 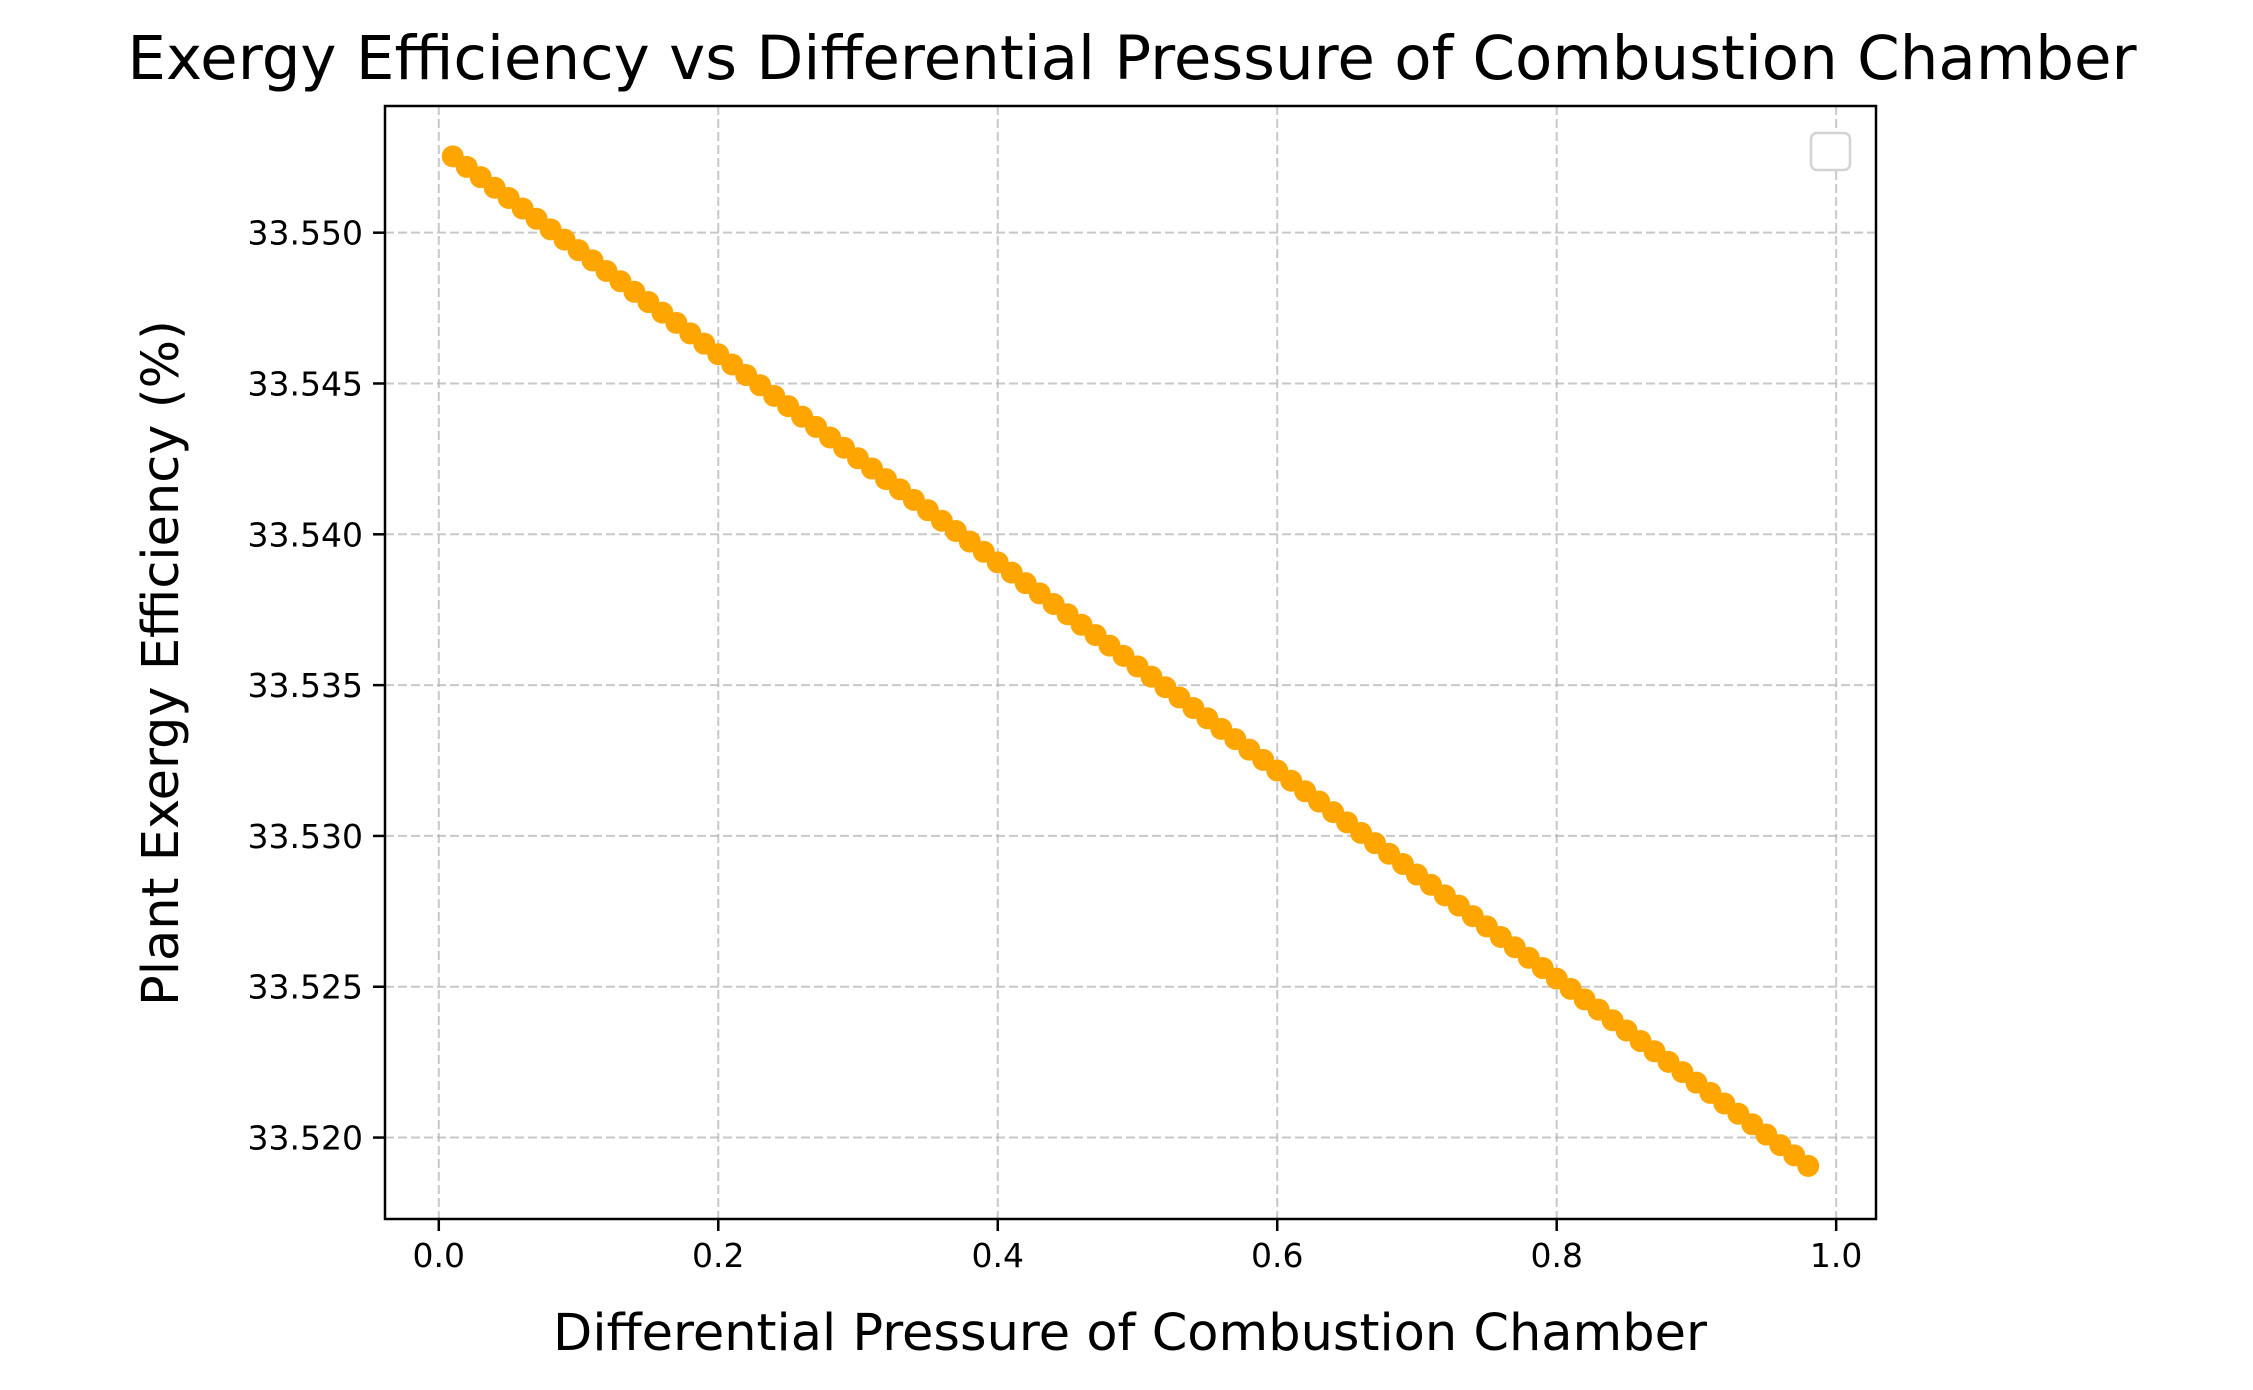 What do you see at coordinates (305, 233) in the screenshot?
I see `y-tick-label: 33.550` at bounding box center [305, 233].